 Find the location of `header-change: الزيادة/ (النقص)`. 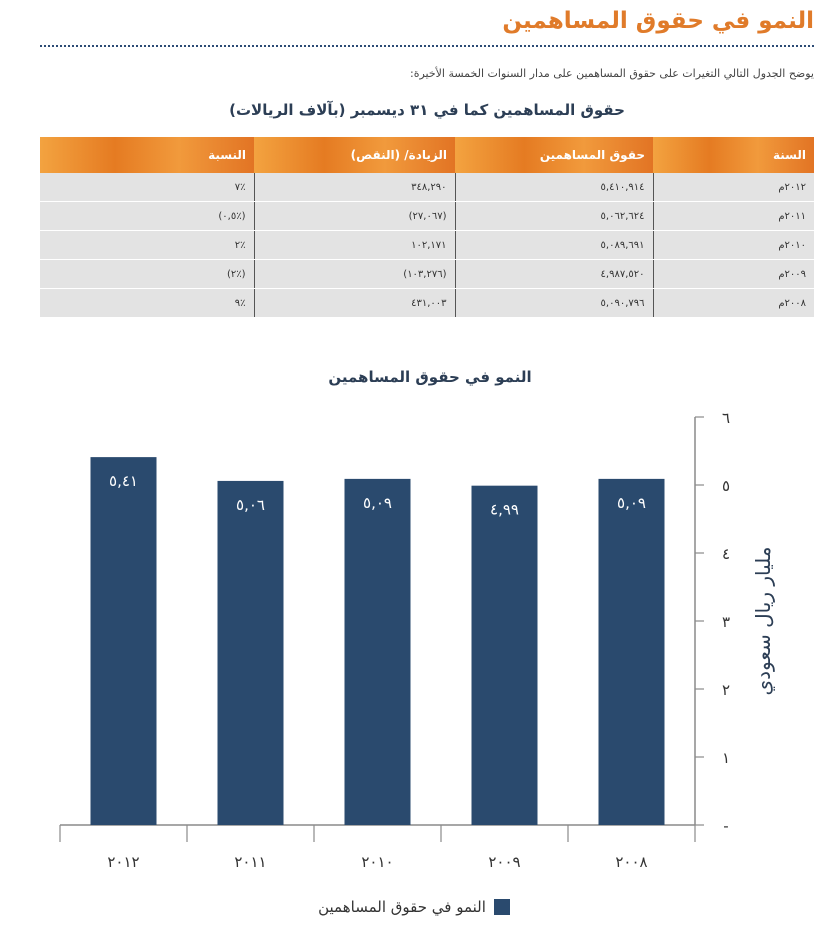

header-change: الزيادة/ (النقص) is located at coordinates (354, 155).